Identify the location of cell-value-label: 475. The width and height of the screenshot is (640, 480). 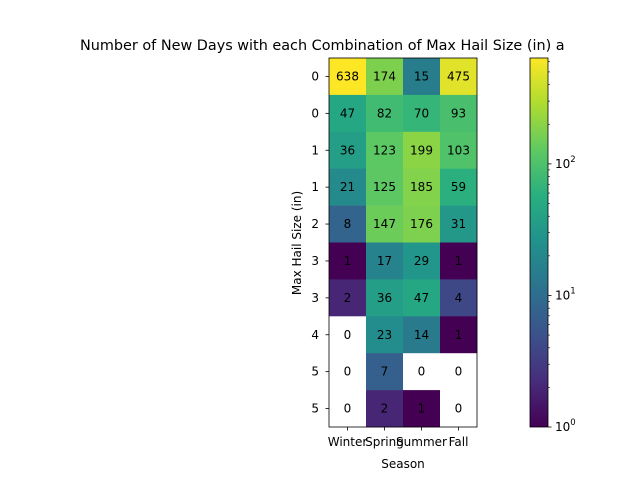
(458, 76).